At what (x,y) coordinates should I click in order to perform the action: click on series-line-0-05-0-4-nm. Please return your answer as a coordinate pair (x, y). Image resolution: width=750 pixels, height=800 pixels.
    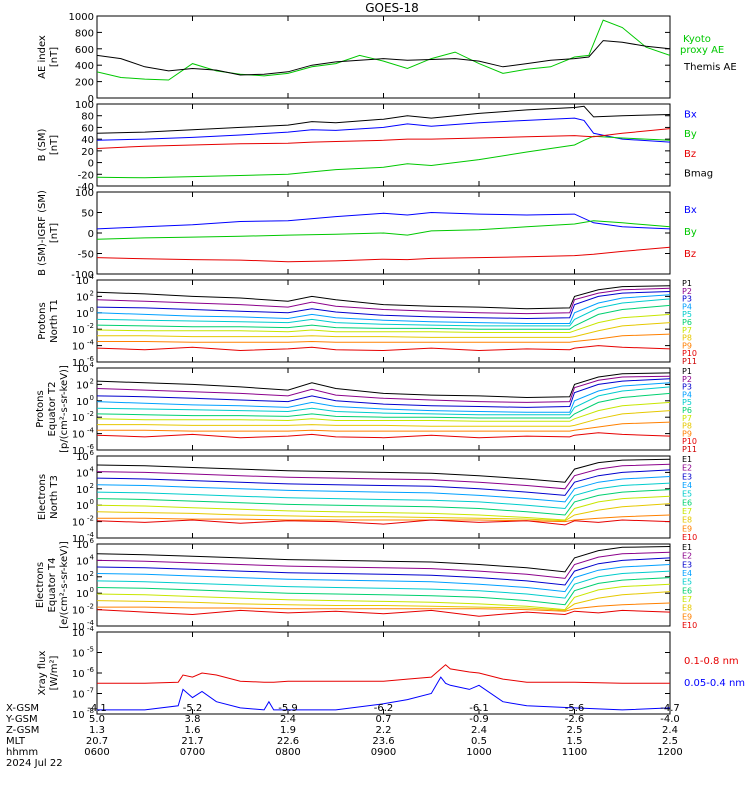
    Looking at the image, I should click on (383, 693).